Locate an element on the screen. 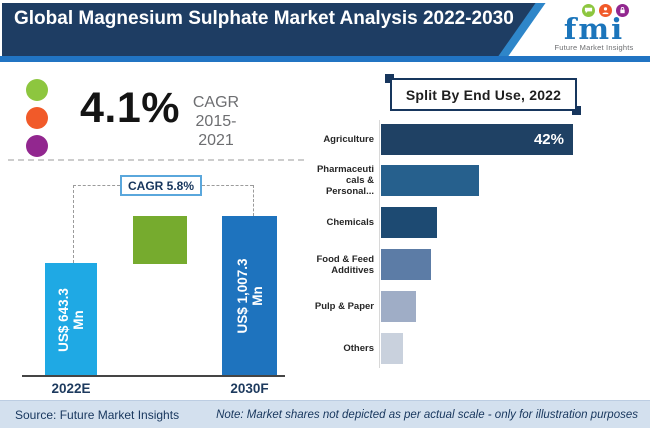 Image resolution: width=650 pixels, height=428 pixels. category-label: Pulp & Paper is located at coordinates (344, 306).